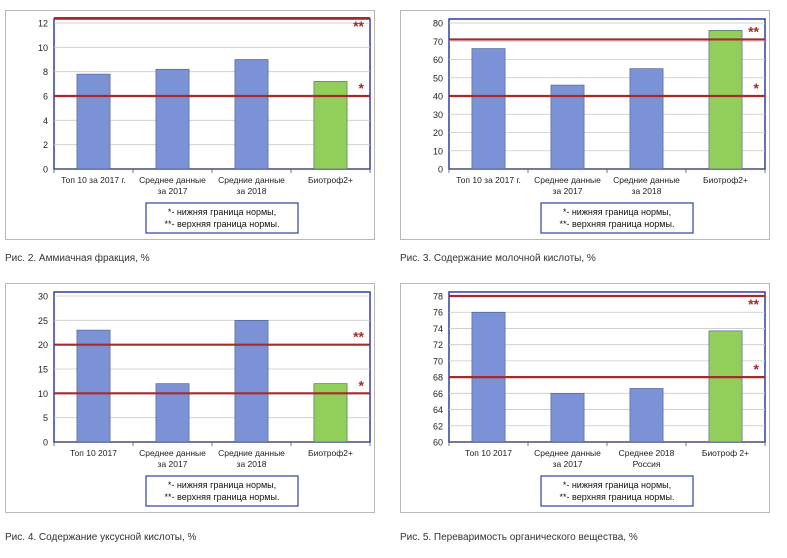 The image size is (787, 558). I want to click on y-tick-label: 66, so click(438, 394).